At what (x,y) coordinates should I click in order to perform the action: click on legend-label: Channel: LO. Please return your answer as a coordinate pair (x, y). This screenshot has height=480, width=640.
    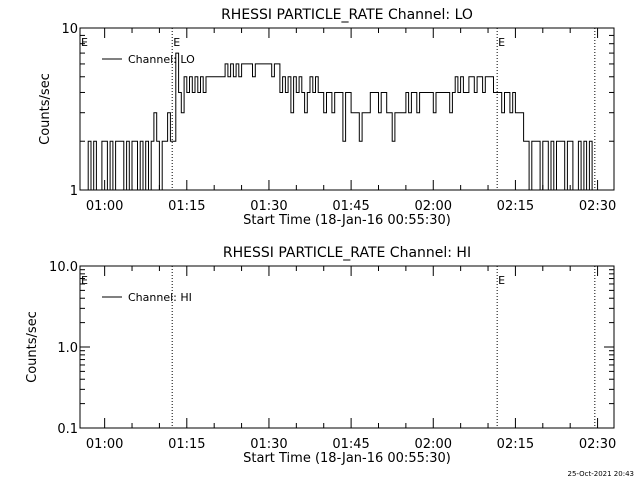
    Looking at the image, I should click on (161, 59).